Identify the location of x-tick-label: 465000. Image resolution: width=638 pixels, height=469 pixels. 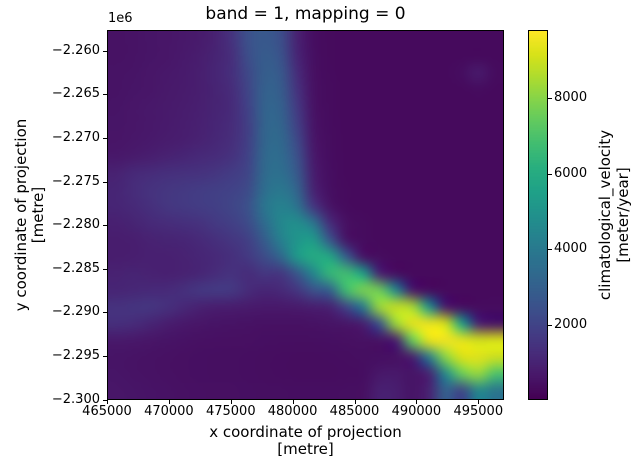
(107, 411).